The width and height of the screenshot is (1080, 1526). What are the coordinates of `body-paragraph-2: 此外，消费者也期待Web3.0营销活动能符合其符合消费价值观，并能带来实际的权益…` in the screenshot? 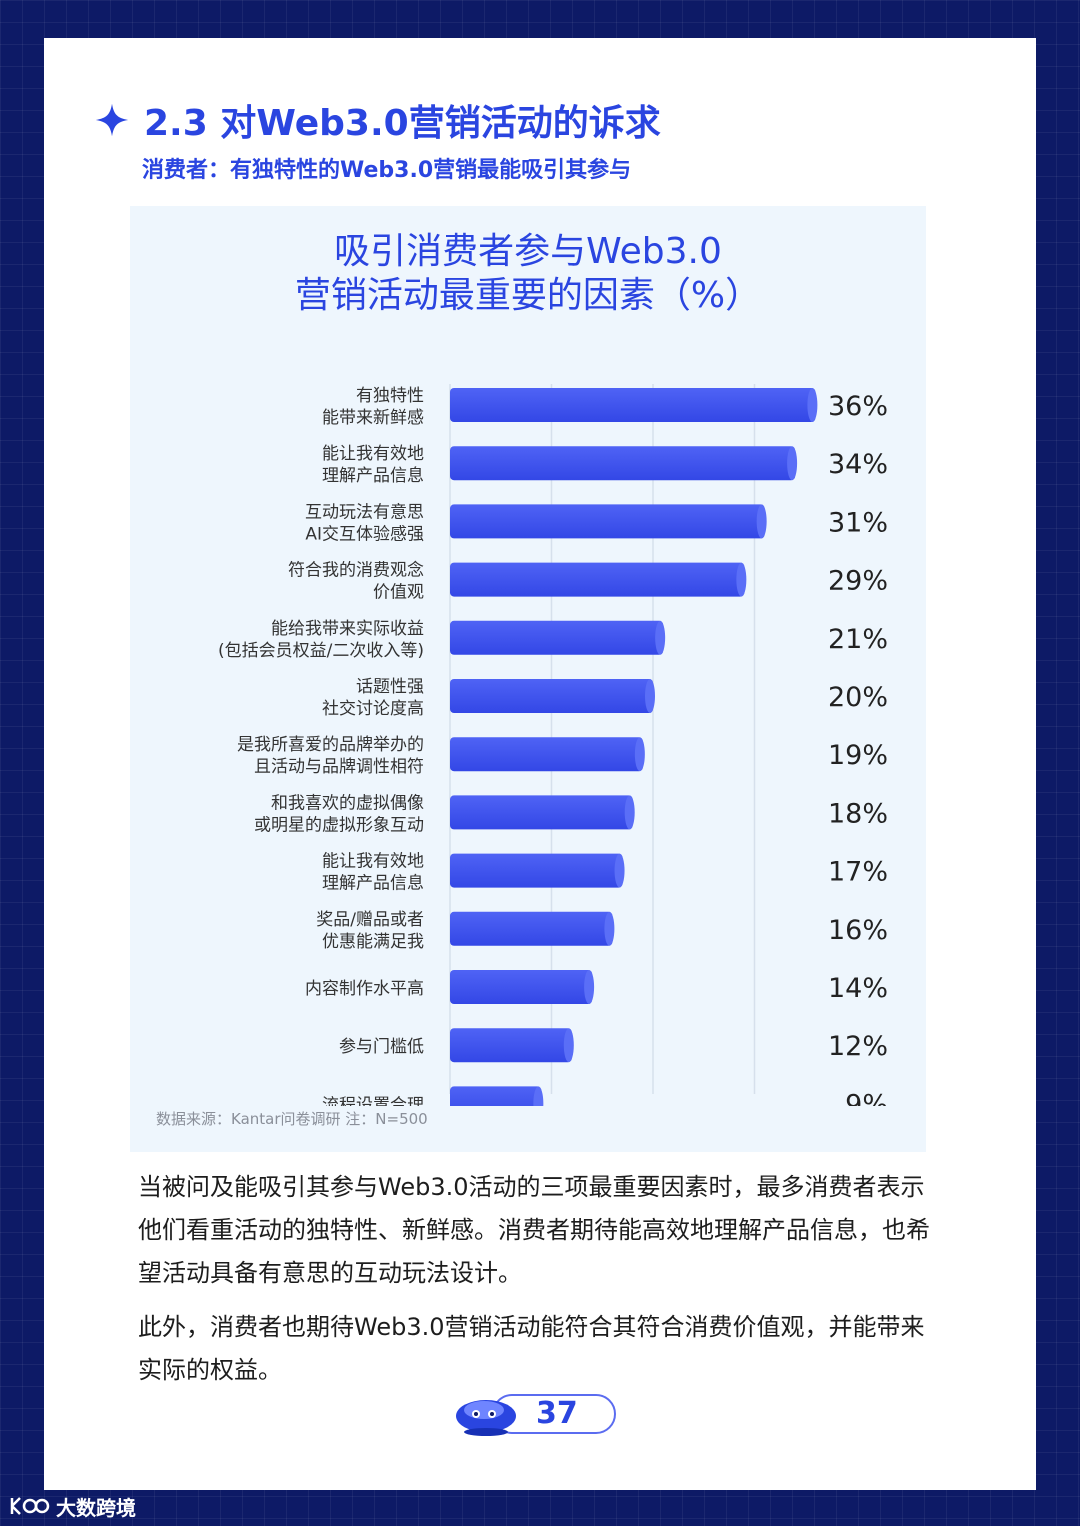 It's located at (531, 1348).